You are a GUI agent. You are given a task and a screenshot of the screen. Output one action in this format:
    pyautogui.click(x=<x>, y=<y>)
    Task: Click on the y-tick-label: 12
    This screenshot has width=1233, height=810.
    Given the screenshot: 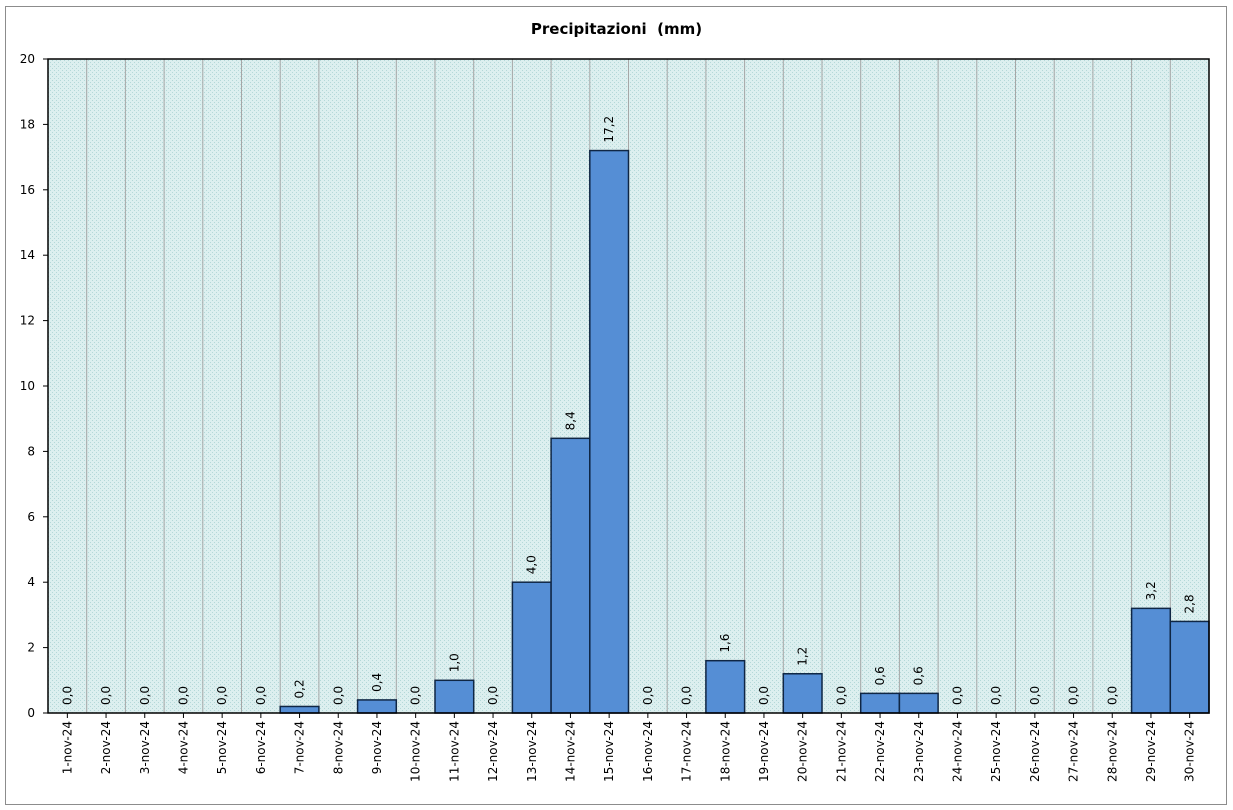 What is the action you would take?
    pyautogui.click(x=27, y=321)
    